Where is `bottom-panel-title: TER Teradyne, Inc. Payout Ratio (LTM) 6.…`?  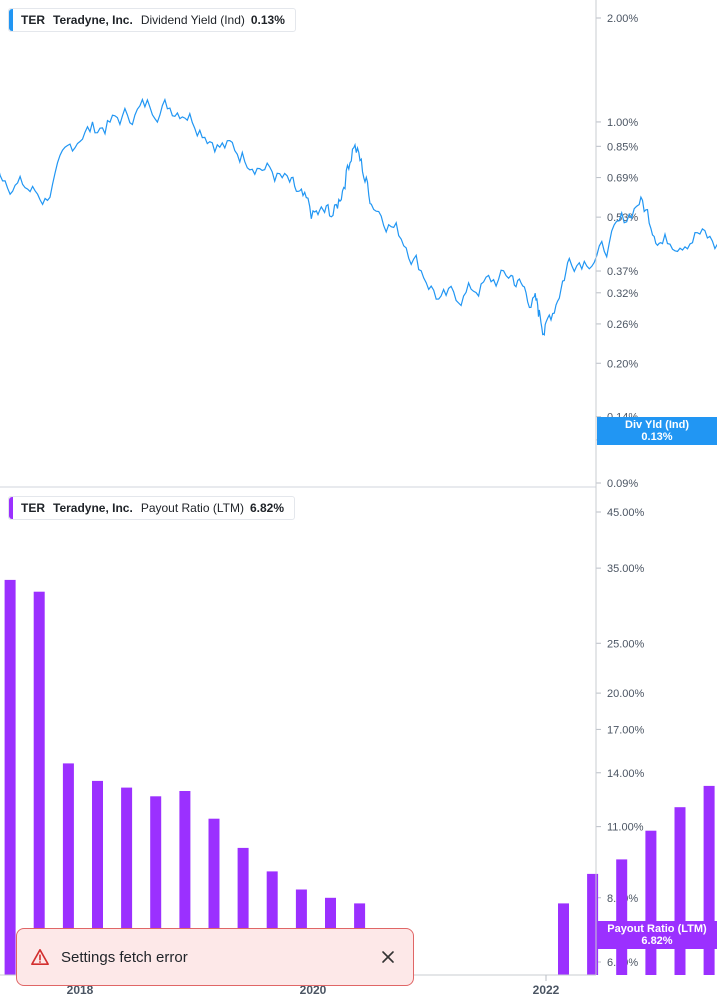
bottom-panel-title: TER Teradyne, Inc. Payout Ratio (LTM) 6.… is located at coordinates (151, 508).